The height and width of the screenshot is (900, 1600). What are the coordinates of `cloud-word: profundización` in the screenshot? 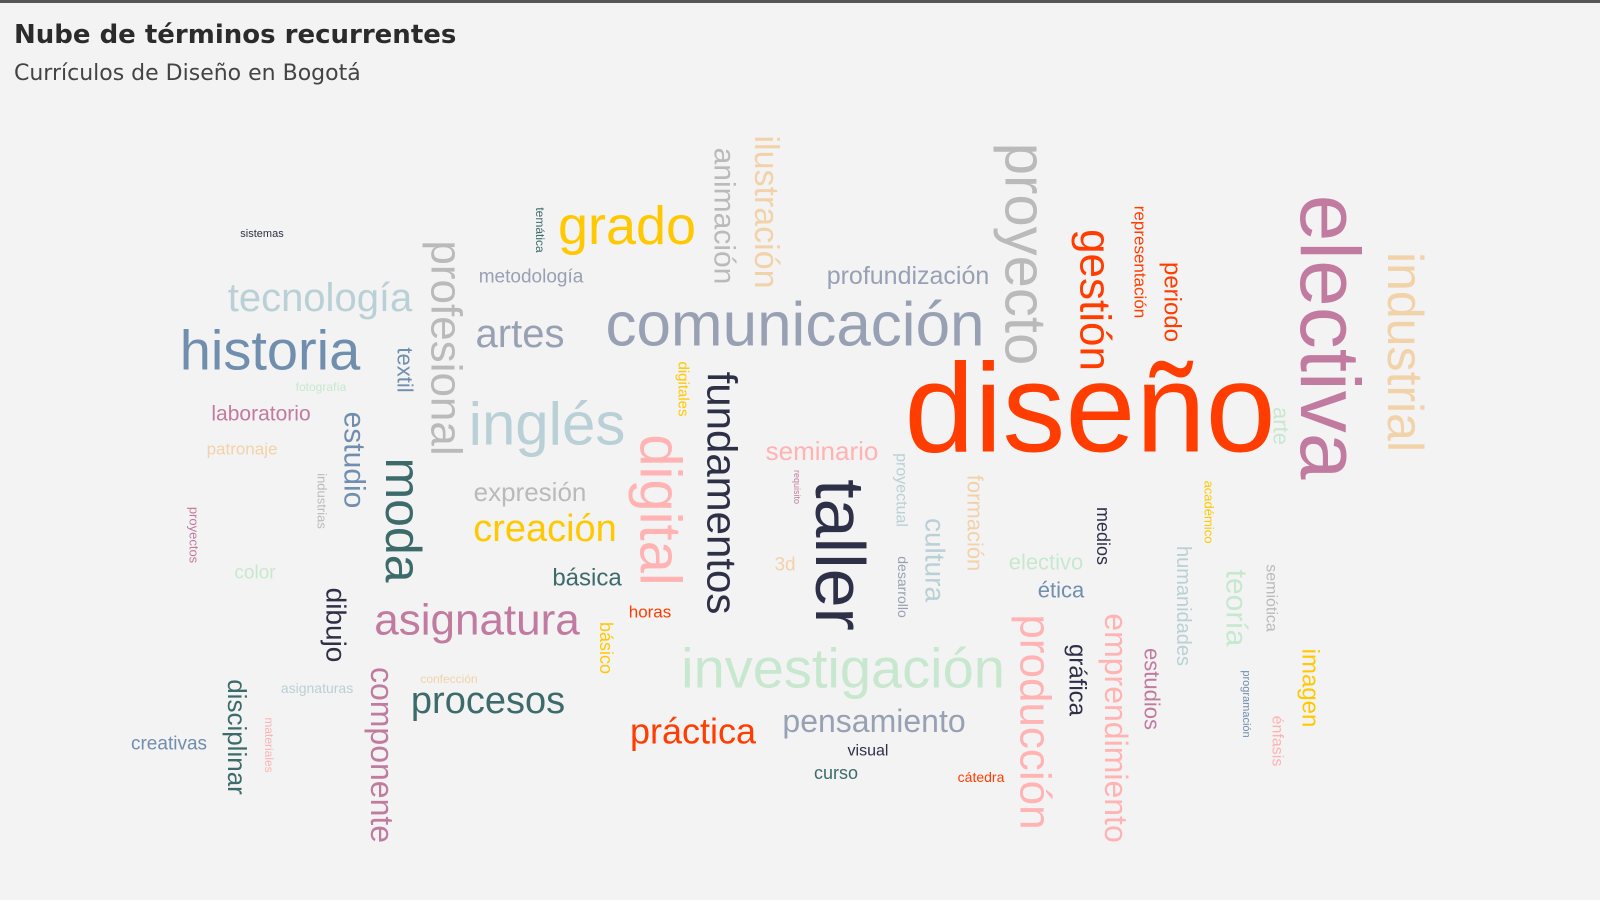 It's located at (908, 276).